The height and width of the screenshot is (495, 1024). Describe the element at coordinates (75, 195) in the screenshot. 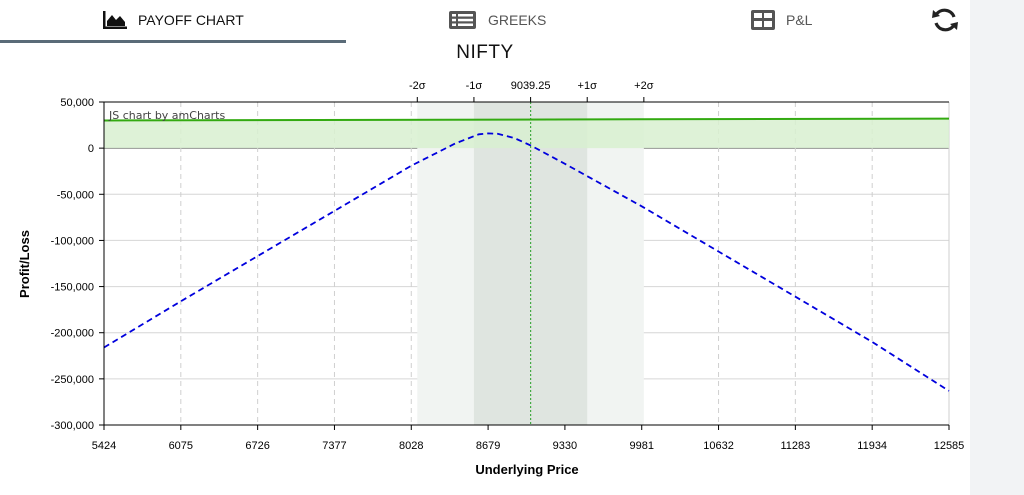

I see `y-tick-label: -50,000` at that location.